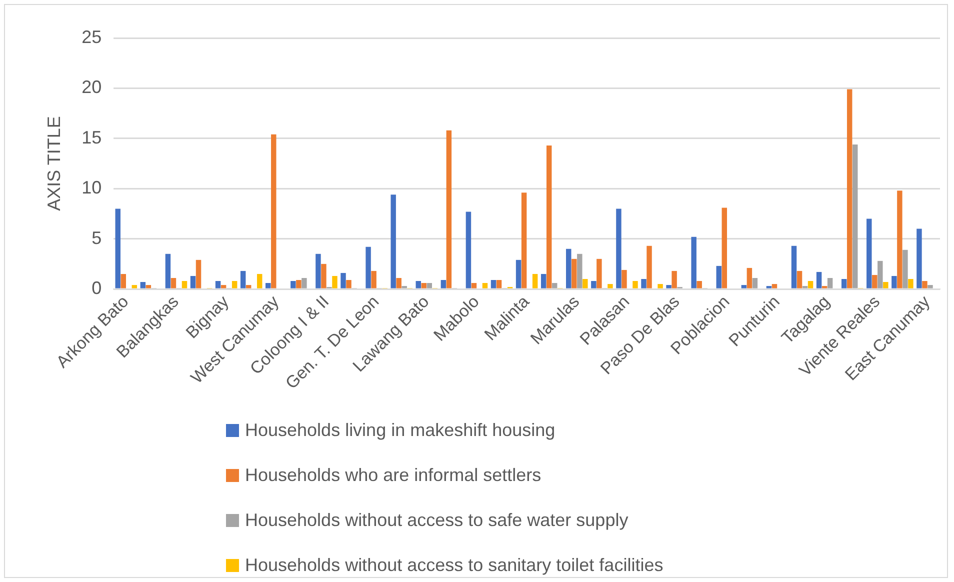  I want to click on y-tick-label: 10, so click(92, 188).